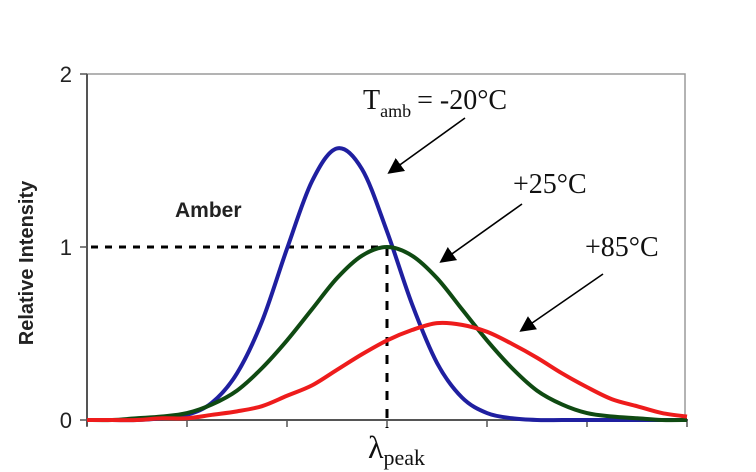  Describe the element at coordinates (561, 302) in the screenshot. I see `arrow-hot` at that location.